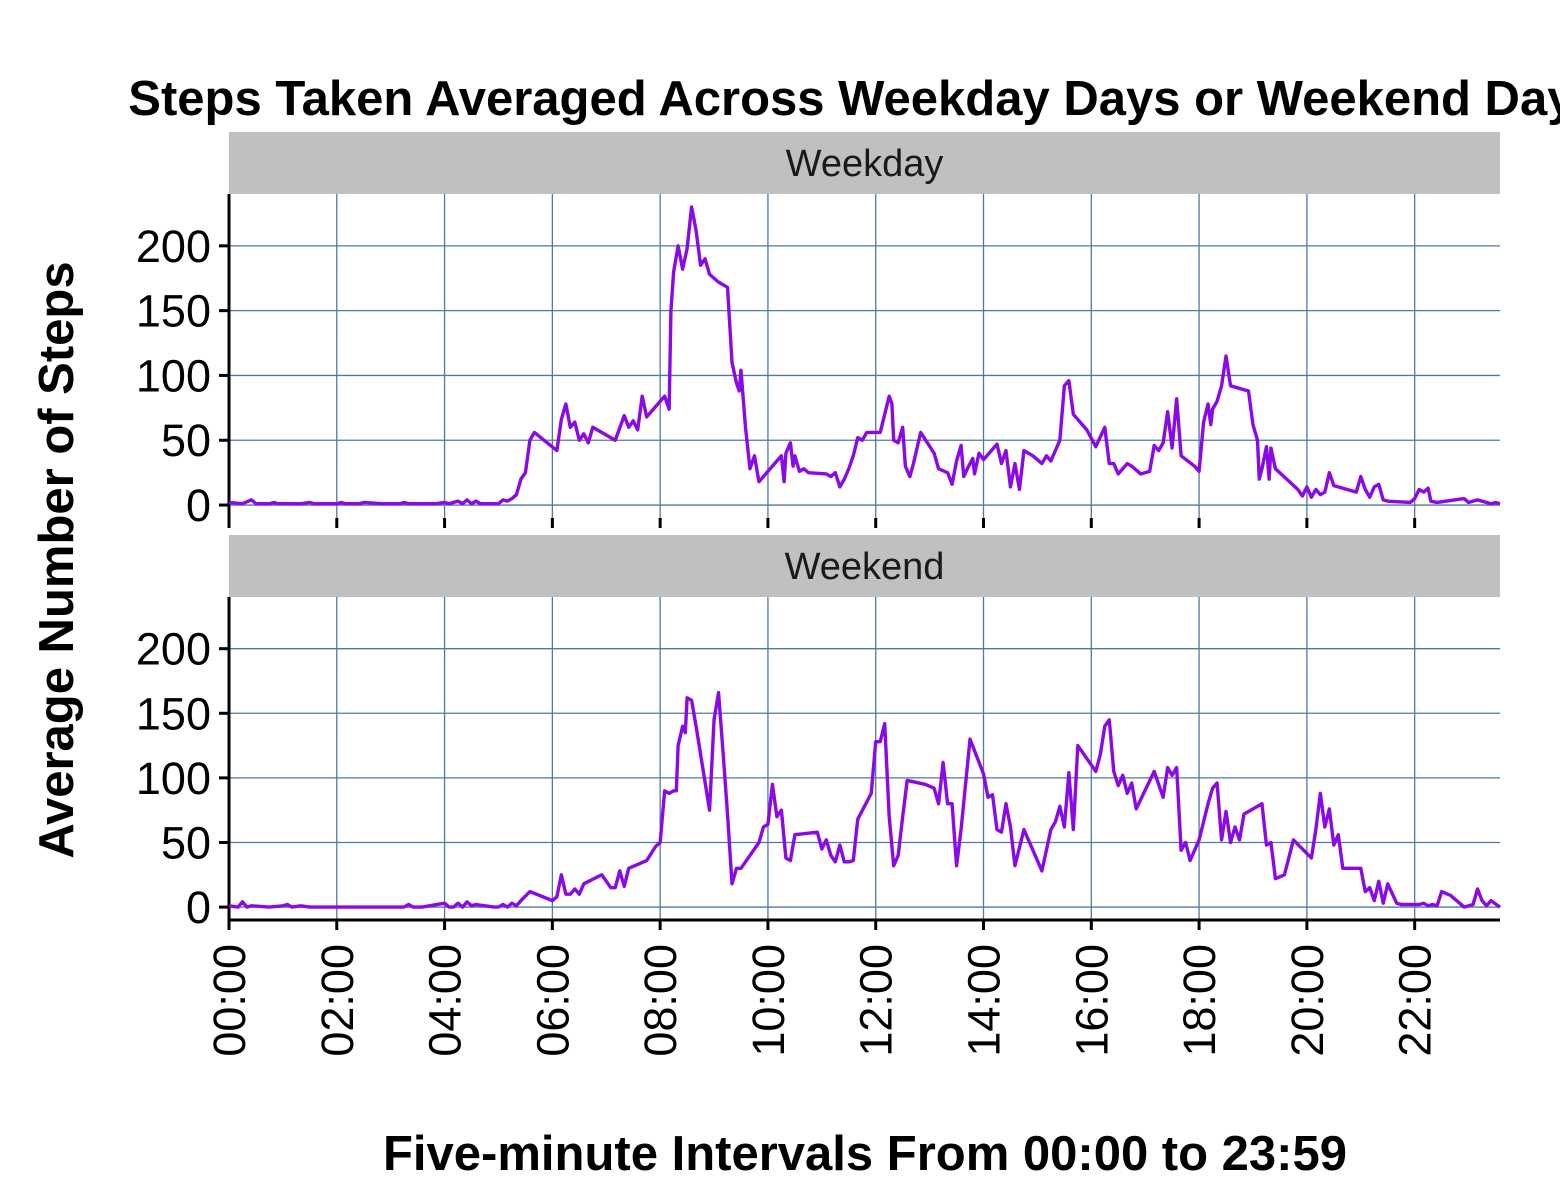 This screenshot has height=1200, width=1560. What do you see at coordinates (1415, 1000) in the screenshot?
I see `x-tick-label: 22:00` at bounding box center [1415, 1000].